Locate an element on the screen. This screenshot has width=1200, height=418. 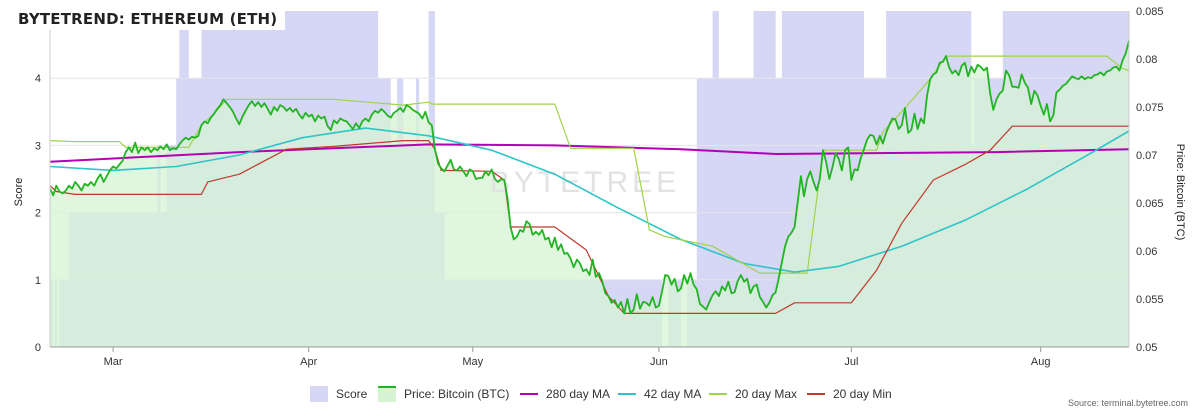
legend-item-ma42: 42 day MA is located at coordinates (659, 394).